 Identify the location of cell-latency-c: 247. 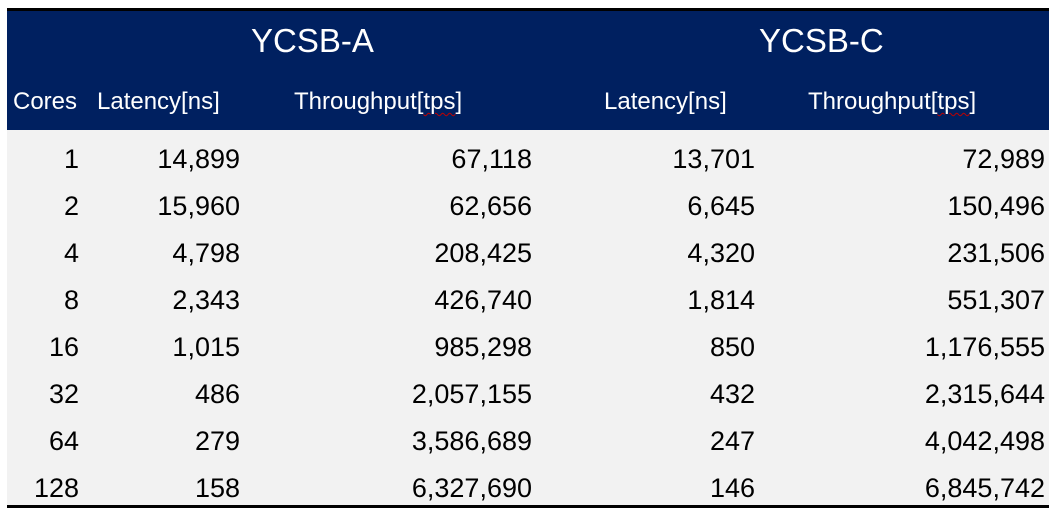
(732, 441).